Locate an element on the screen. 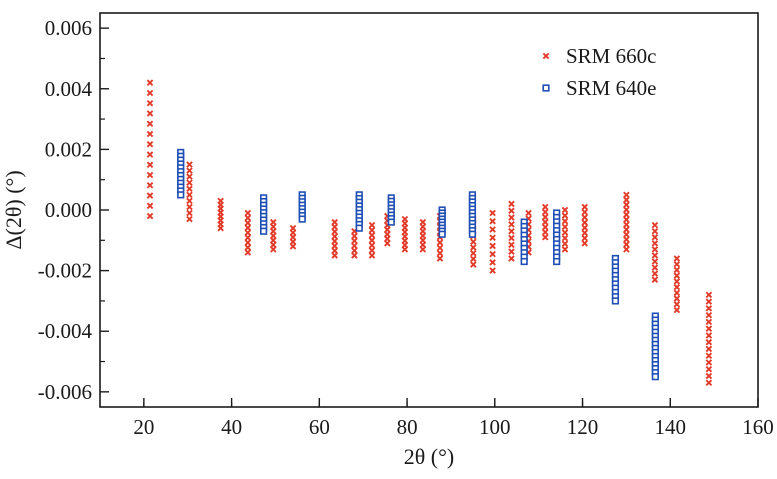  legend-label: SRM 660c is located at coordinates (611, 56).